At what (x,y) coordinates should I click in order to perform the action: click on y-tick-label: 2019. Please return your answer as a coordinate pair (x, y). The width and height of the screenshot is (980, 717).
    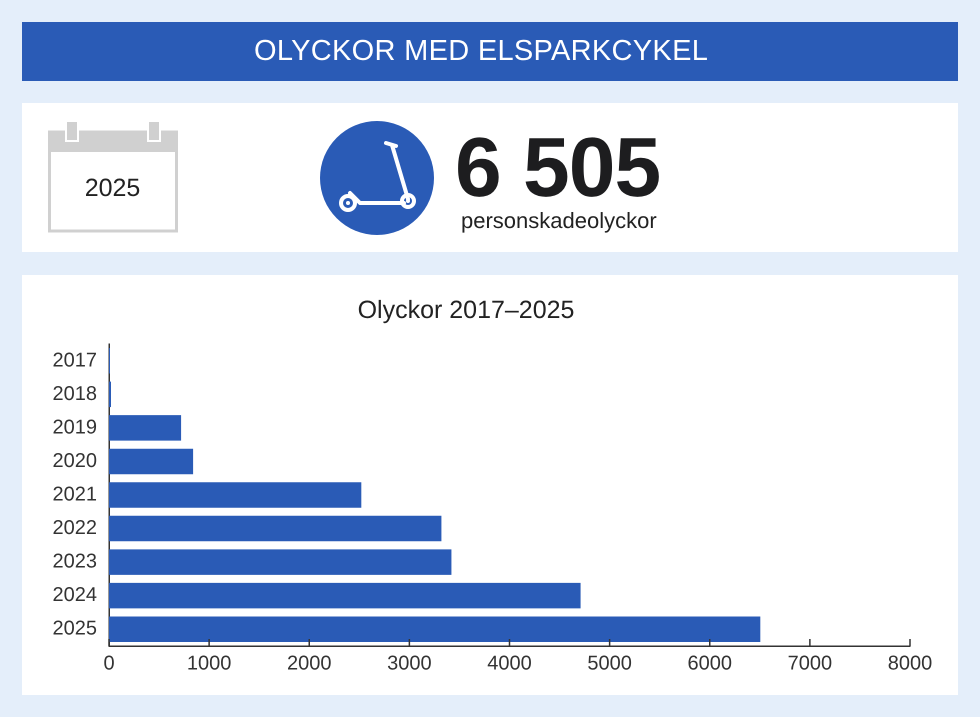
    Looking at the image, I should click on (74, 427).